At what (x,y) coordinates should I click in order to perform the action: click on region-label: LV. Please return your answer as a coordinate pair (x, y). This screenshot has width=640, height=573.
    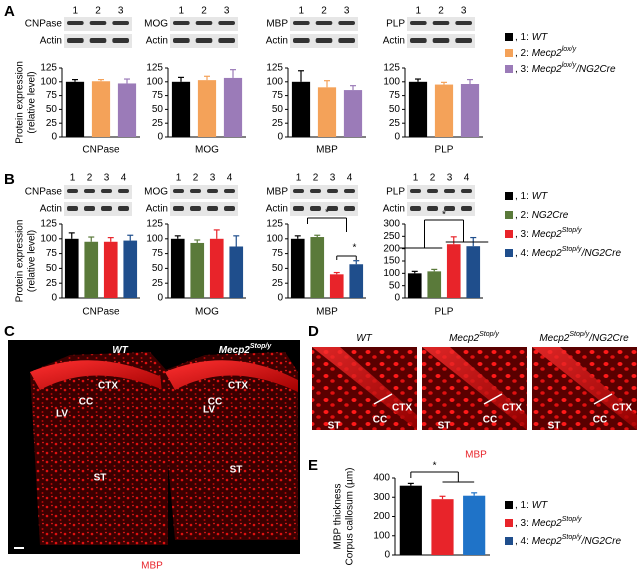
    Looking at the image, I should click on (62, 414).